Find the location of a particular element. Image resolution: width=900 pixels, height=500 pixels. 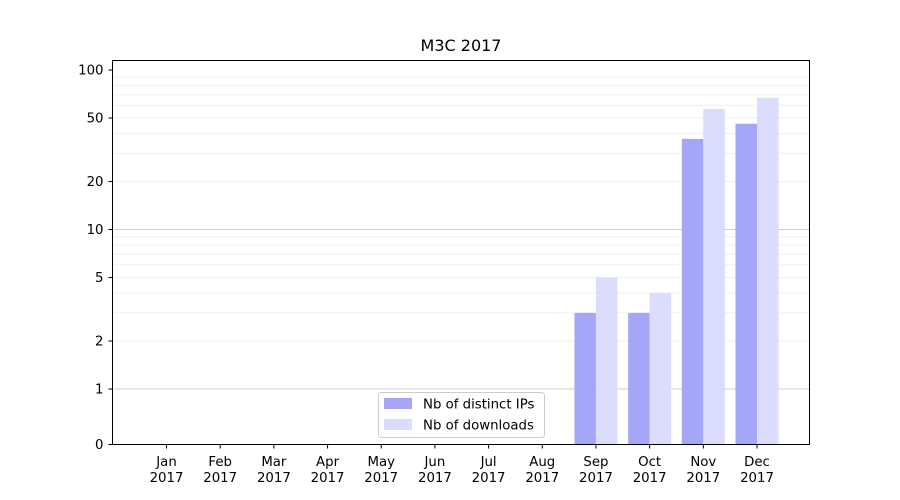

x-tick-label: Sep 2017 is located at coordinates (596, 470).